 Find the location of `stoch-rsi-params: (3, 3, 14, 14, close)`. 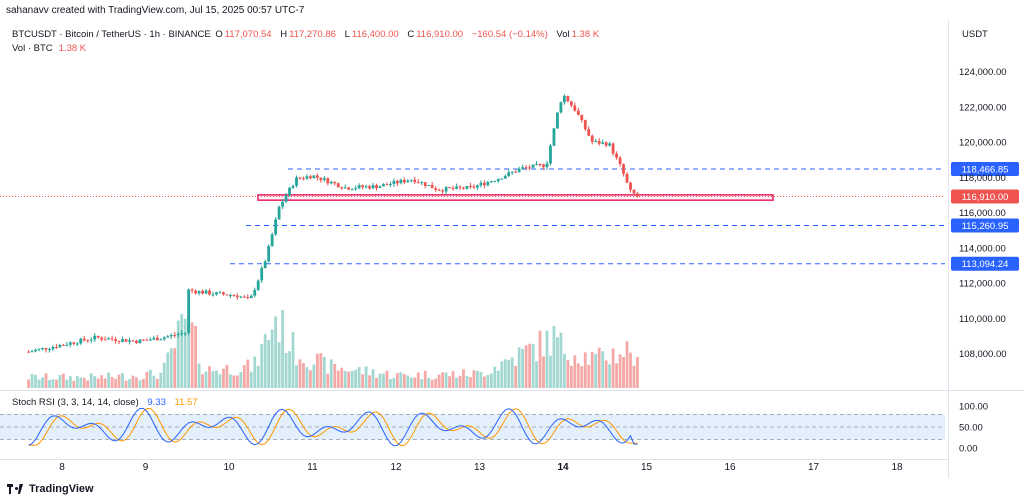

stoch-rsi-params: (3, 3, 14, 14, close) is located at coordinates (98, 402).